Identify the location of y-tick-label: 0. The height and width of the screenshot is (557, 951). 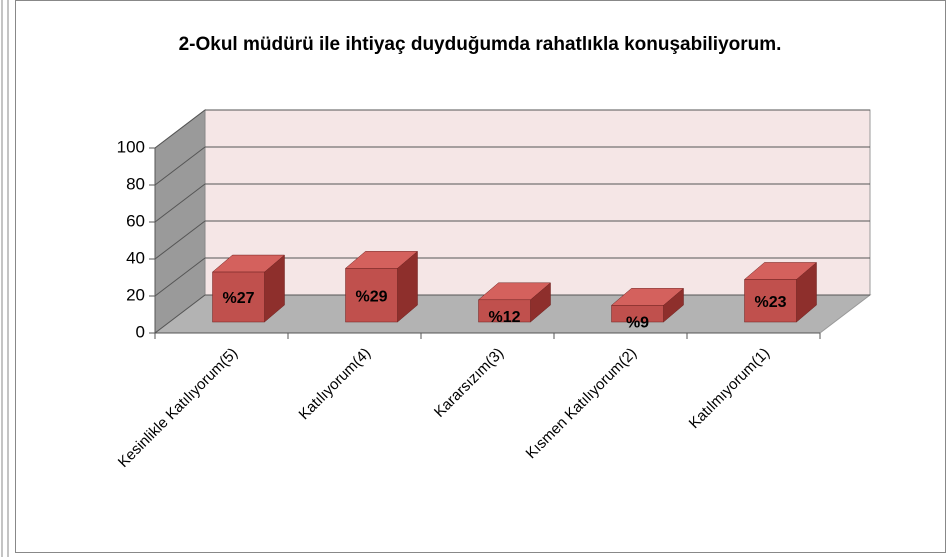
(140, 331).